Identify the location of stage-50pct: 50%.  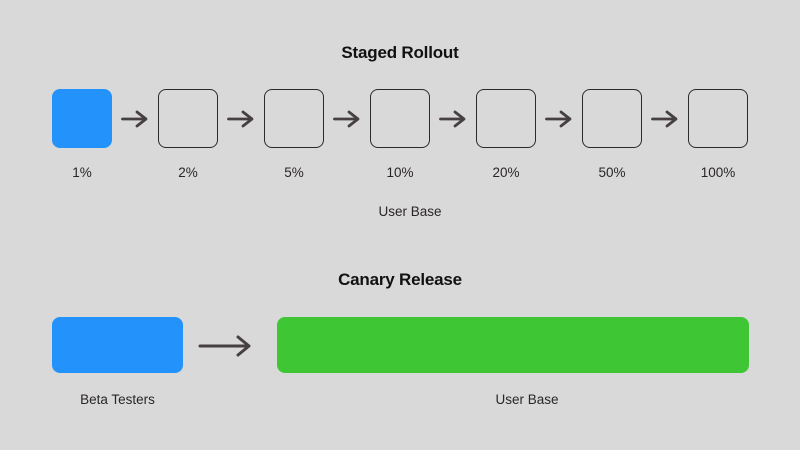
(612, 134).